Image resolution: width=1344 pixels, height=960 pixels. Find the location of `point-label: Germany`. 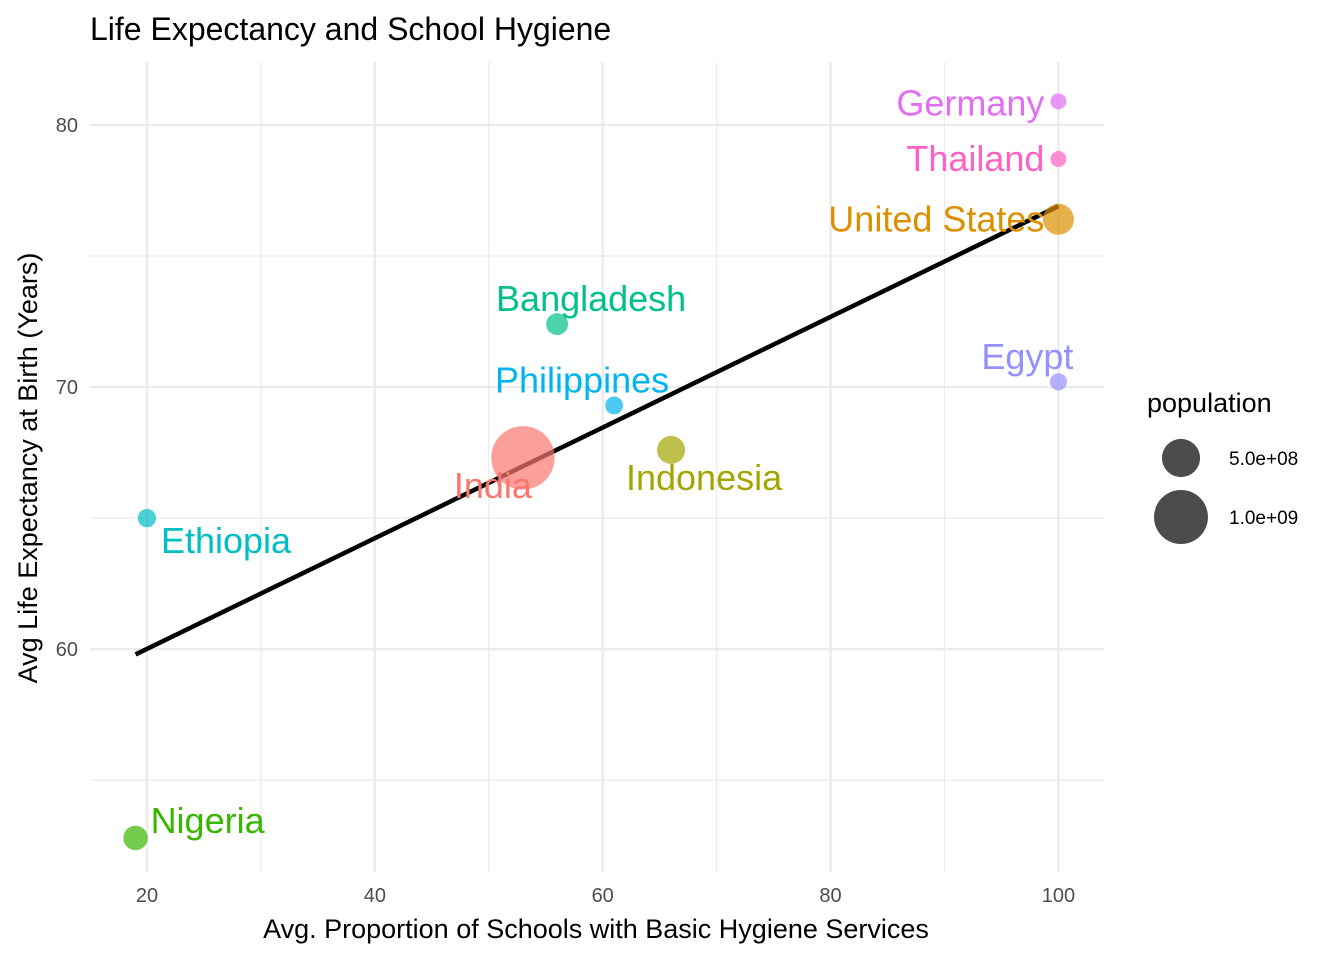

point-label: Germany is located at coordinates (970, 102).